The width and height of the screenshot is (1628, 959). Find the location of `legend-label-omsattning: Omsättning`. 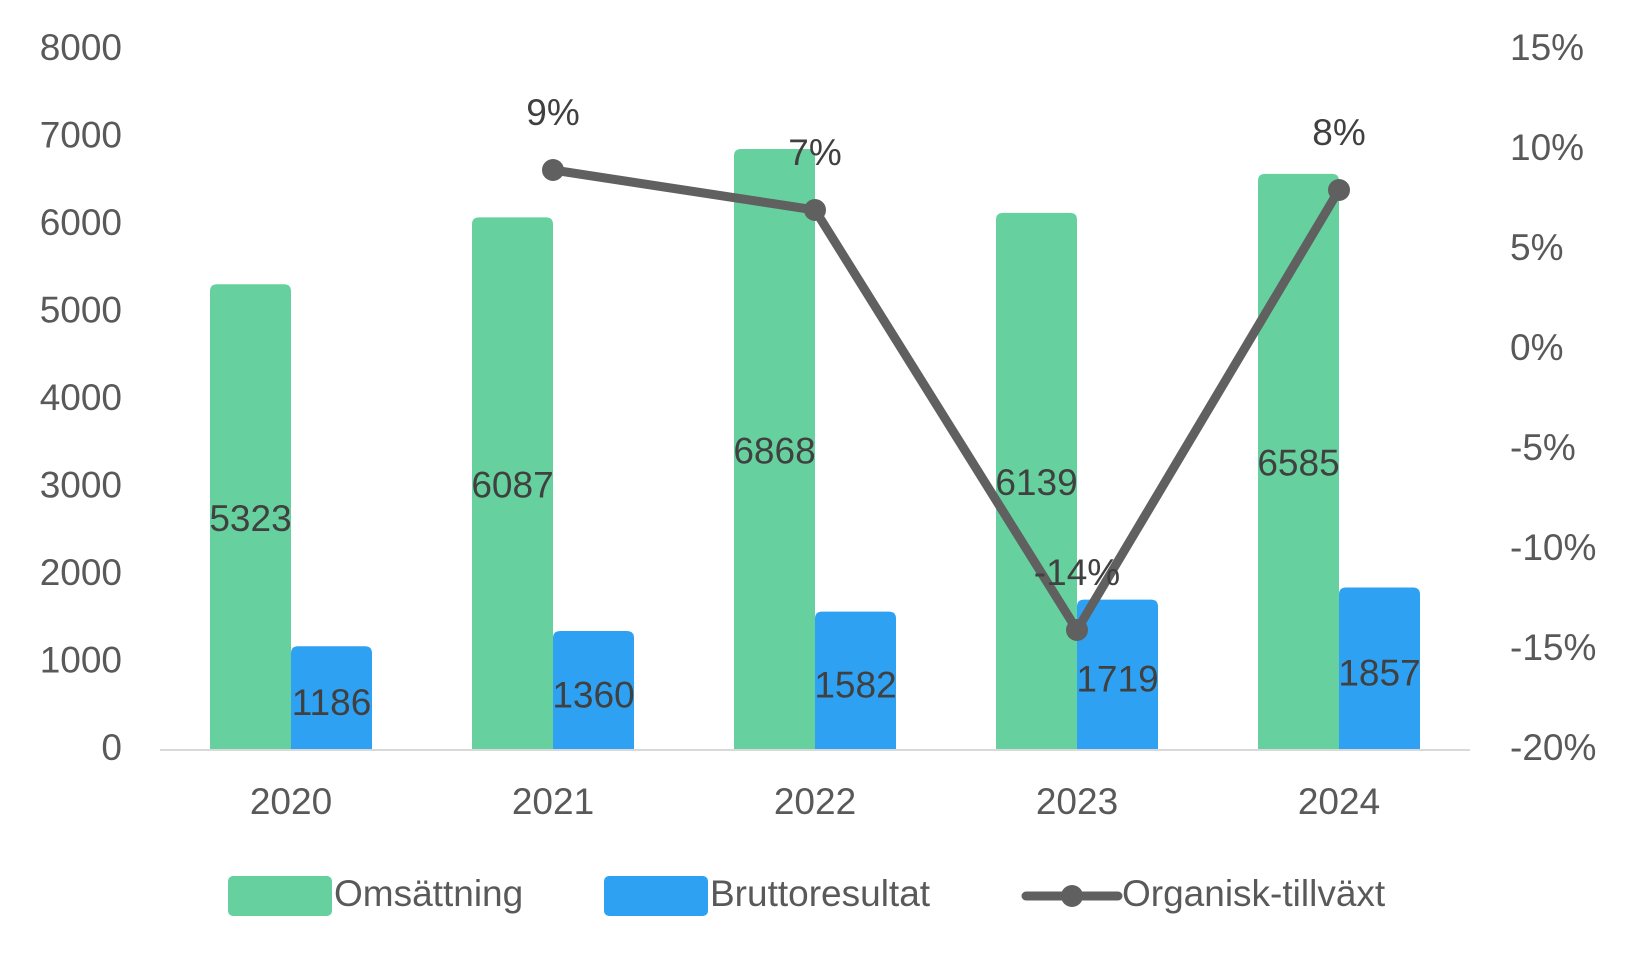

legend-label-omsattning: Omsättning is located at coordinates (428, 893).